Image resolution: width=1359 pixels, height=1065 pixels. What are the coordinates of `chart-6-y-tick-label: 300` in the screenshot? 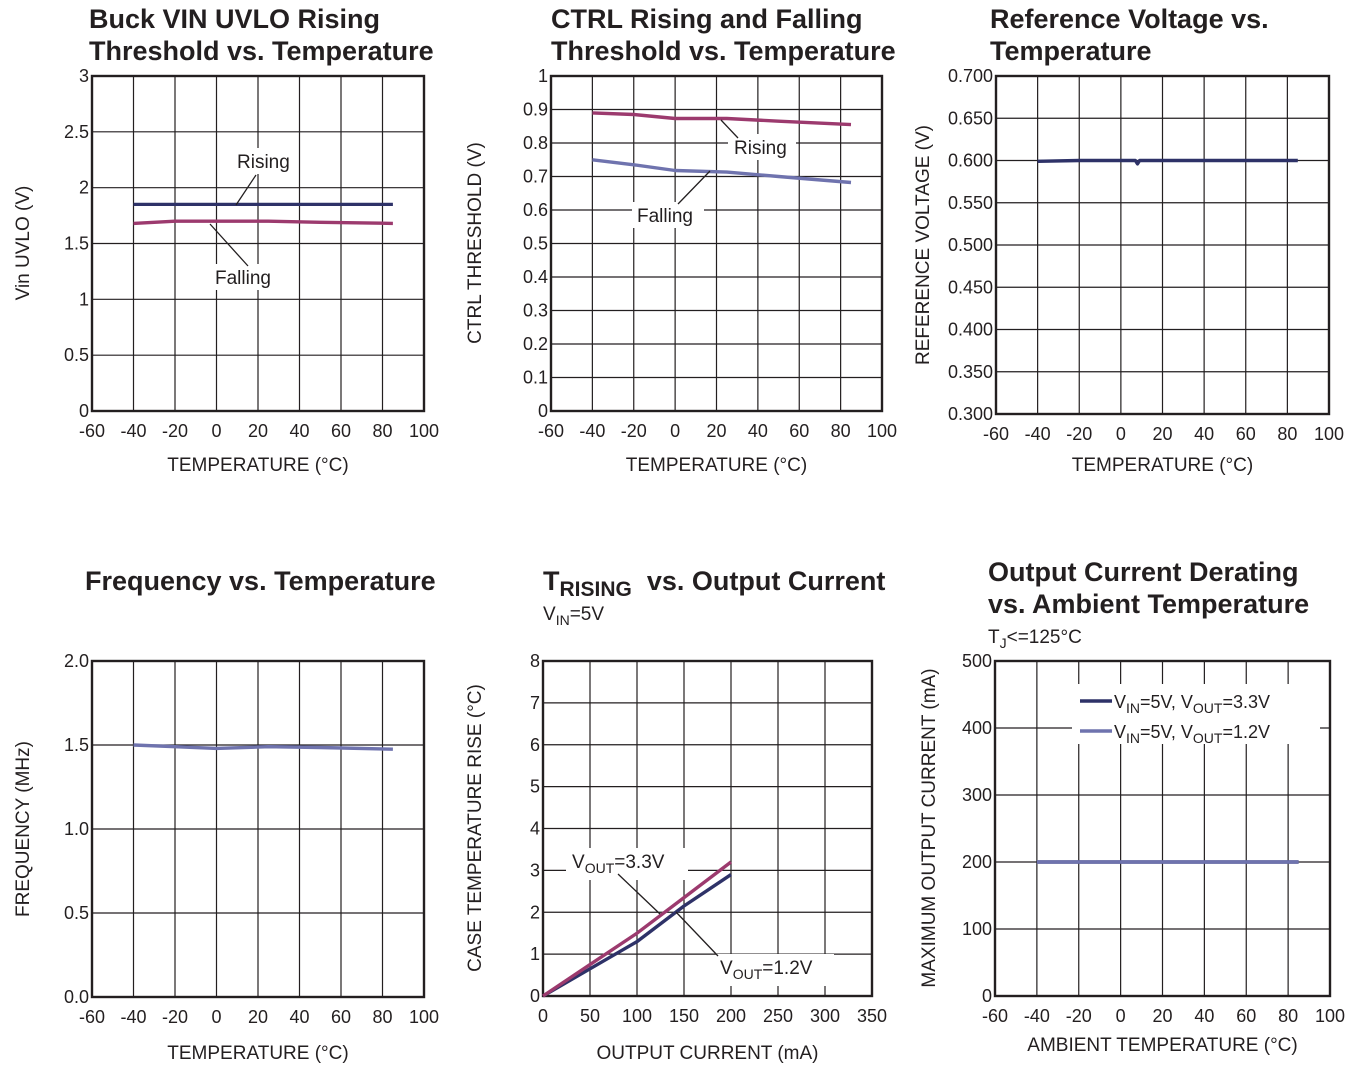 It's located at (977, 795).